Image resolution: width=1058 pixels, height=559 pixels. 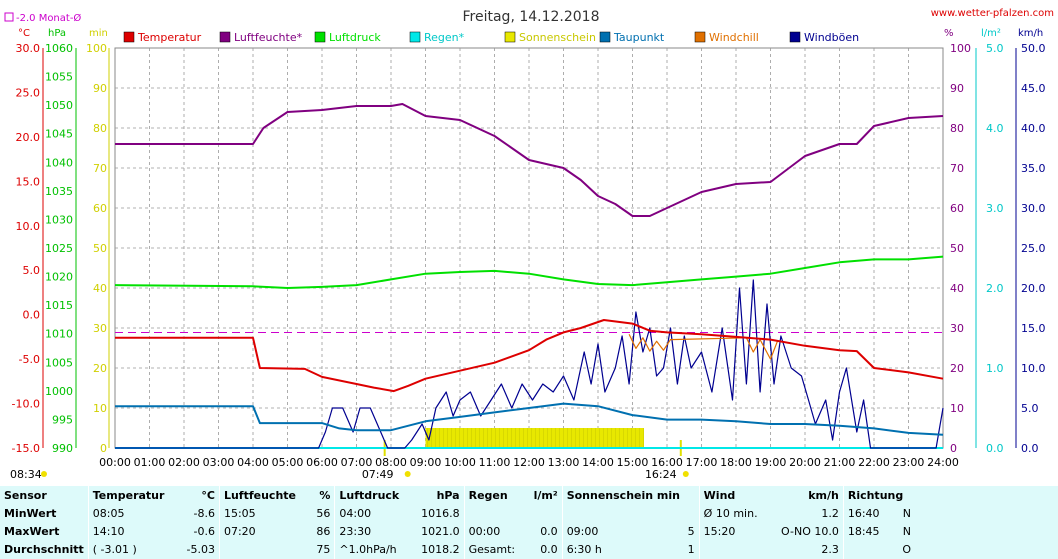 What do you see at coordinates (868, 513) in the screenshot?
I see `dir-time: 16:40` at bounding box center [868, 513].